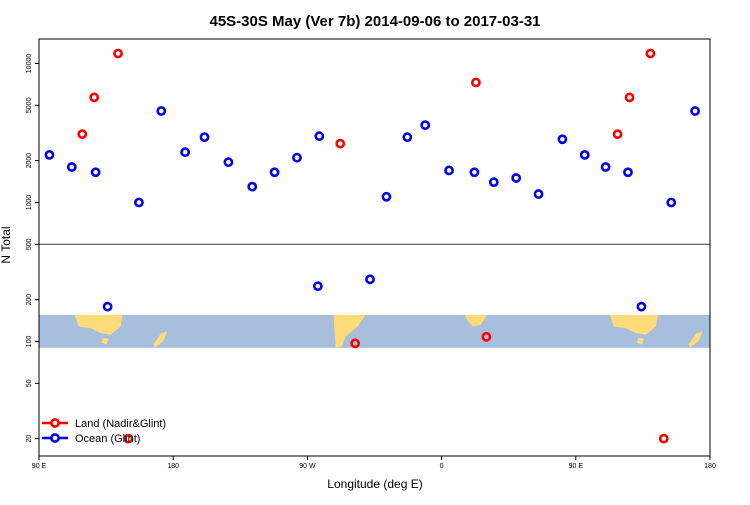 This screenshot has width=750, height=505. I want to click on y-tick-label: 500, so click(29, 244).